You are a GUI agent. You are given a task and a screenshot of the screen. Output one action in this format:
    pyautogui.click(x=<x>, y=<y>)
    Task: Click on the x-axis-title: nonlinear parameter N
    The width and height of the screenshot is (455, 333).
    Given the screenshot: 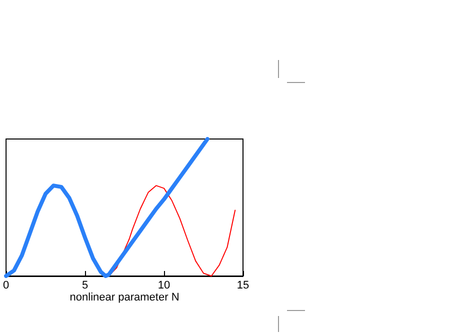 What is the action you would take?
    pyautogui.click(x=125, y=297)
    